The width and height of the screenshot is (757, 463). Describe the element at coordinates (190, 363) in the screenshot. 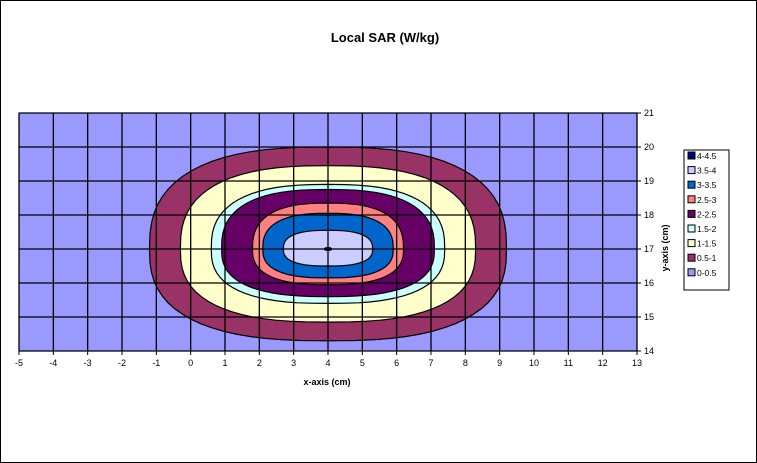

I see `x-tick-label: 0` at that location.